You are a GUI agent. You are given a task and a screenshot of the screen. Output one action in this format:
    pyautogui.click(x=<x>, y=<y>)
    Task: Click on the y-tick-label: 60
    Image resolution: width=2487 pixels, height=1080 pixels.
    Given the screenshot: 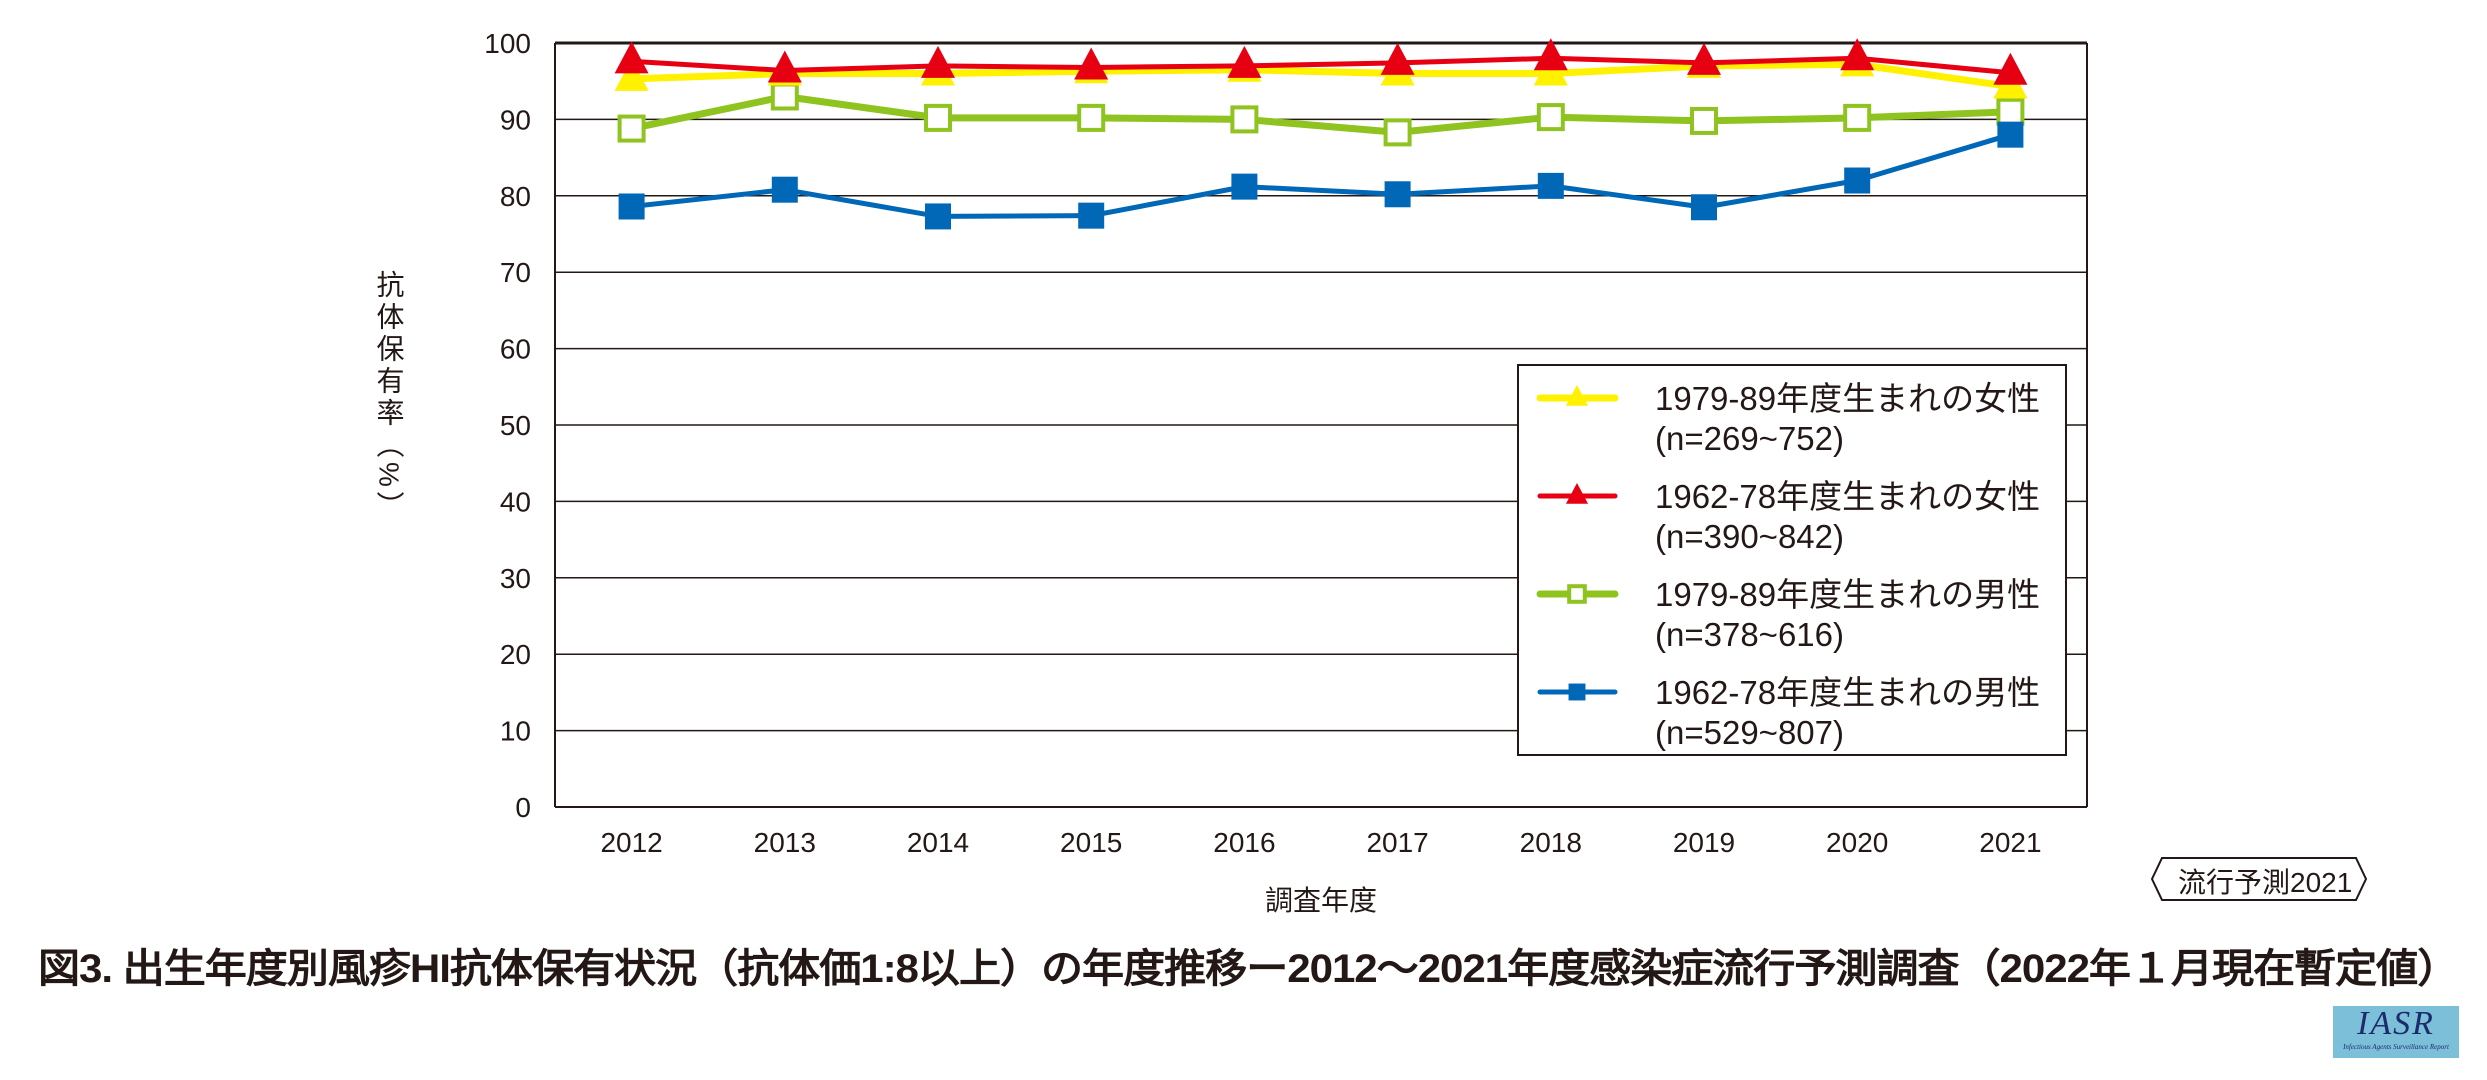 What is the action you would take?
    pyautogui.click(x=515, y=349)
    